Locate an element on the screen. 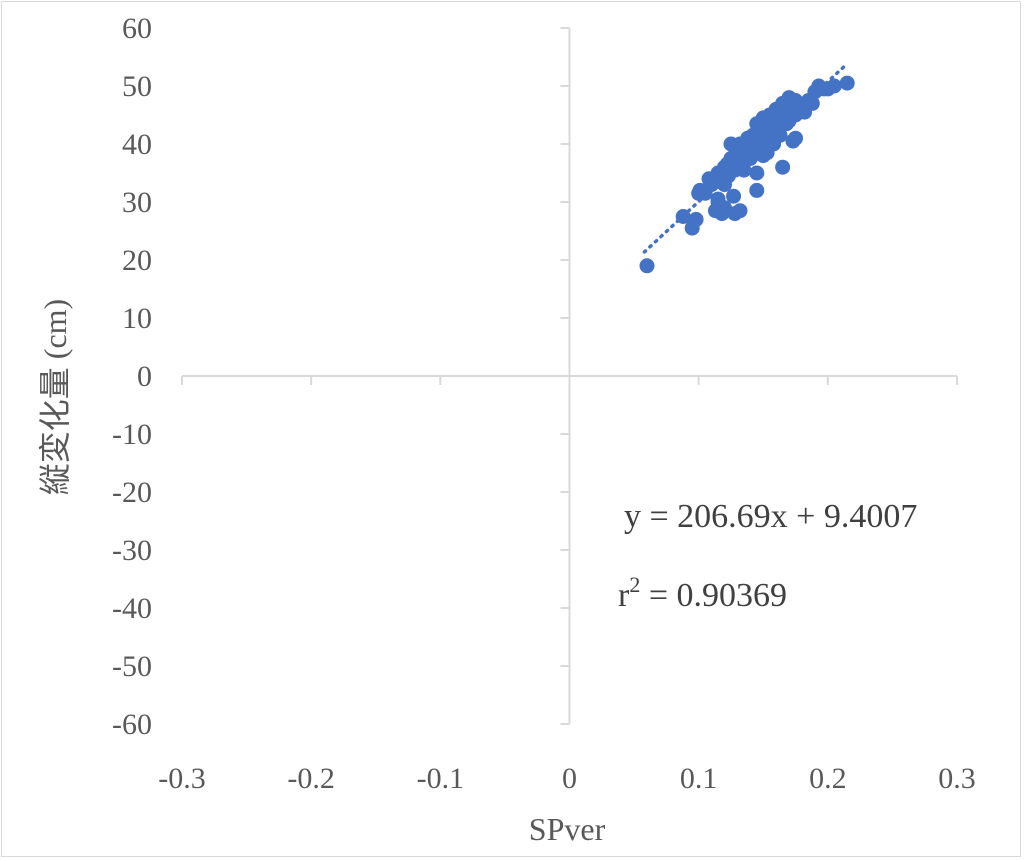  y-axis-title: 縦変化量 (cm) is located at coordinates (55, 397).